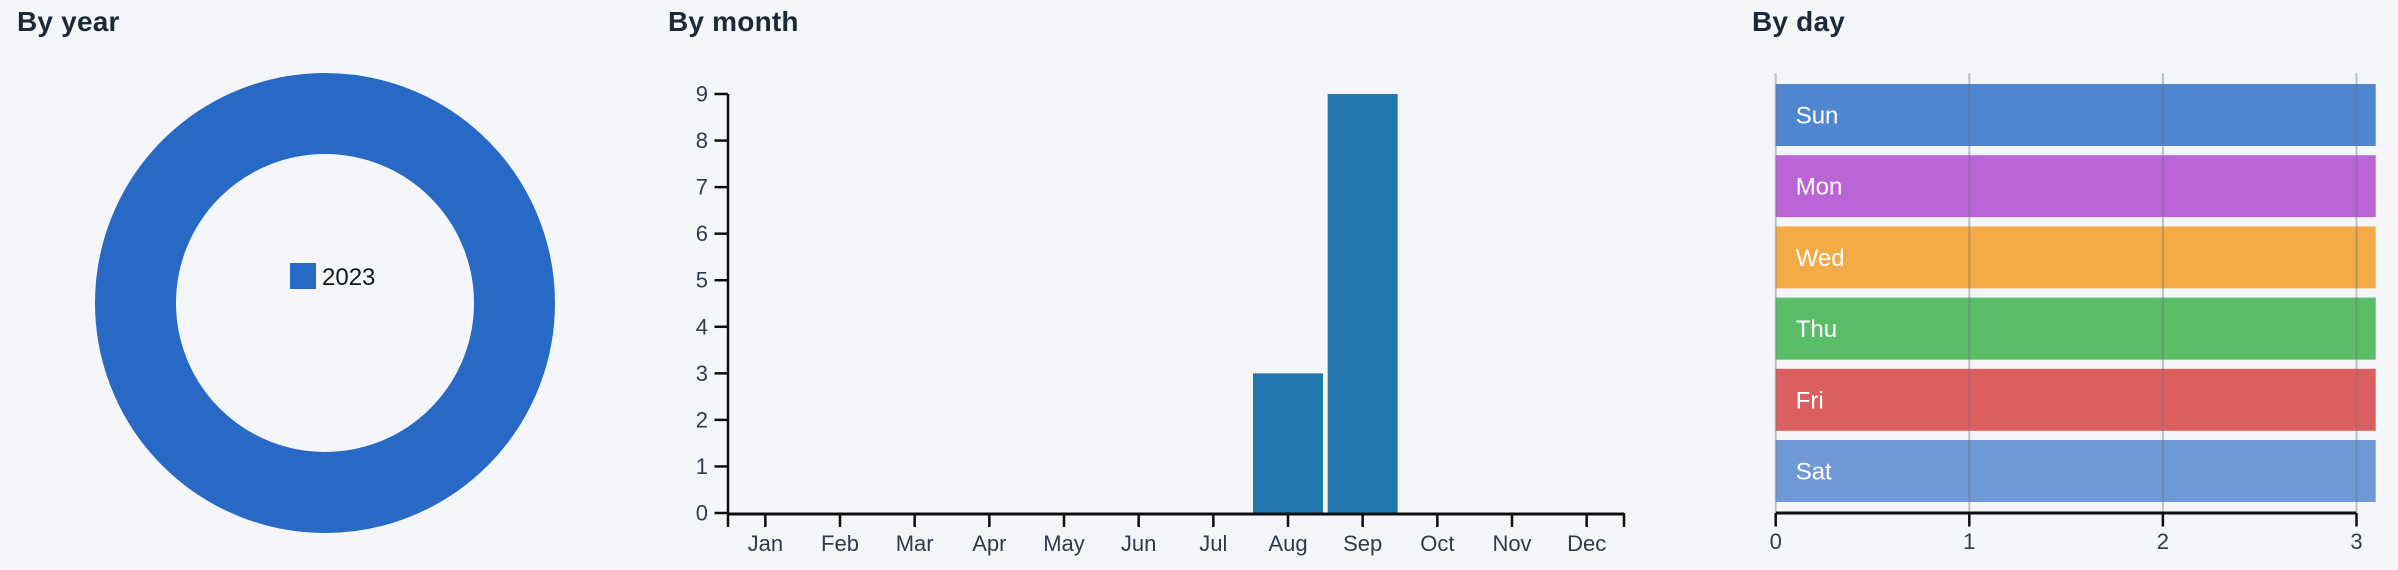 The height and width of the screenshot is (570, 2398). I want to click on x-tick-label: Dec, so click(1586, 543).